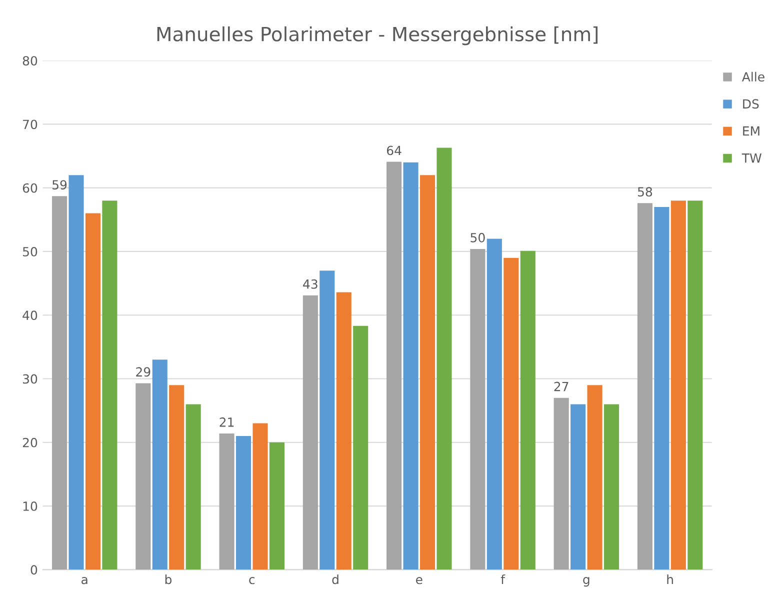 The width and height of the screenshot is (778, 606). I want to click on x-tick-label: a, so click(85, 580).